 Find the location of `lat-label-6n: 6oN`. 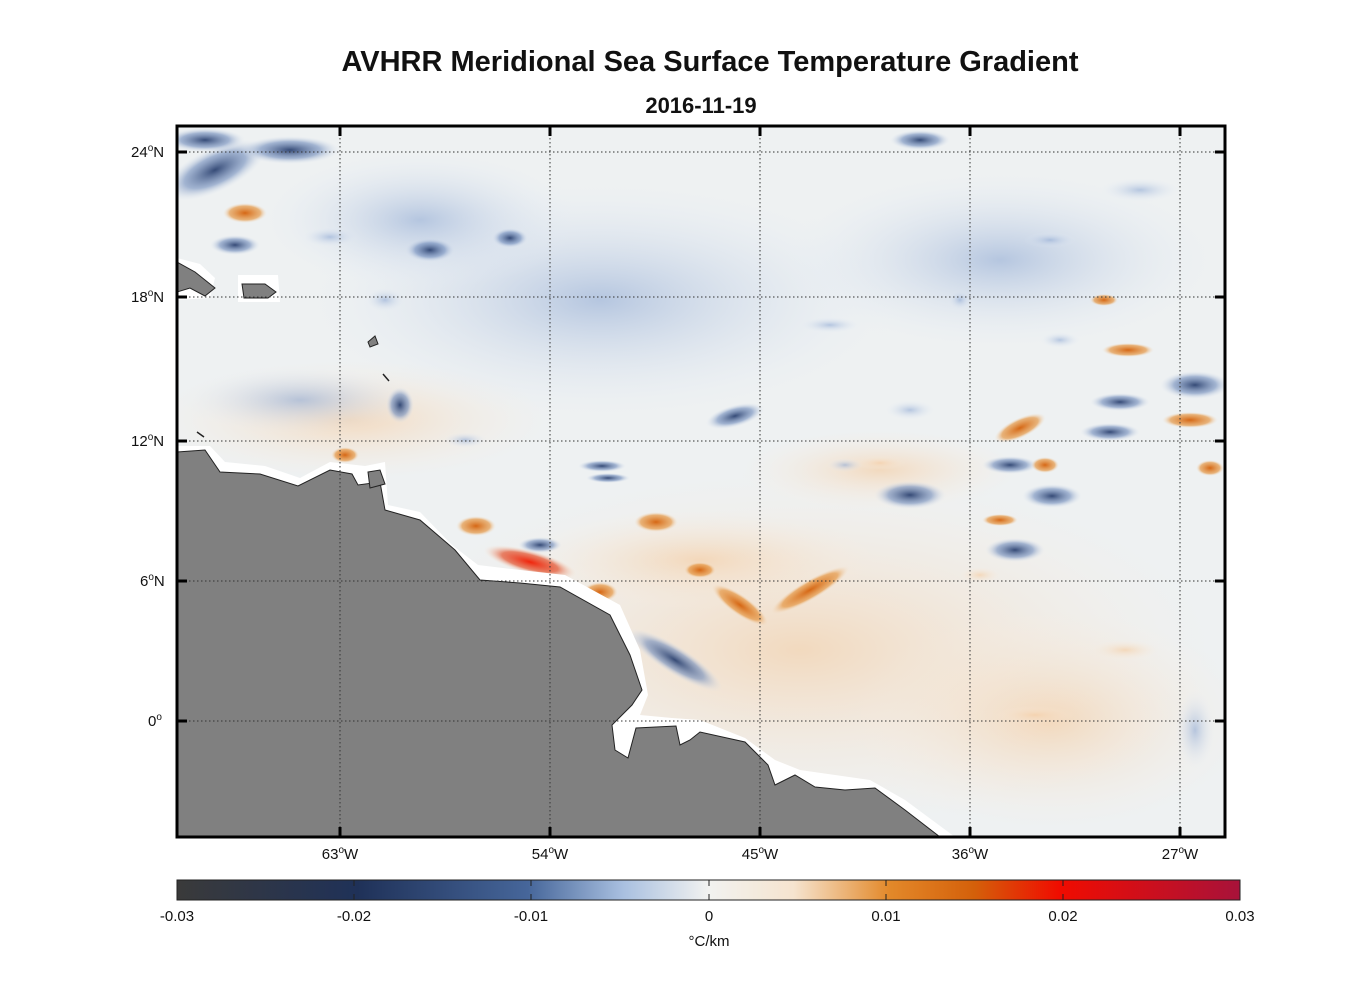

lat-label-6n: 6oN is located at coordinates (152, 581).